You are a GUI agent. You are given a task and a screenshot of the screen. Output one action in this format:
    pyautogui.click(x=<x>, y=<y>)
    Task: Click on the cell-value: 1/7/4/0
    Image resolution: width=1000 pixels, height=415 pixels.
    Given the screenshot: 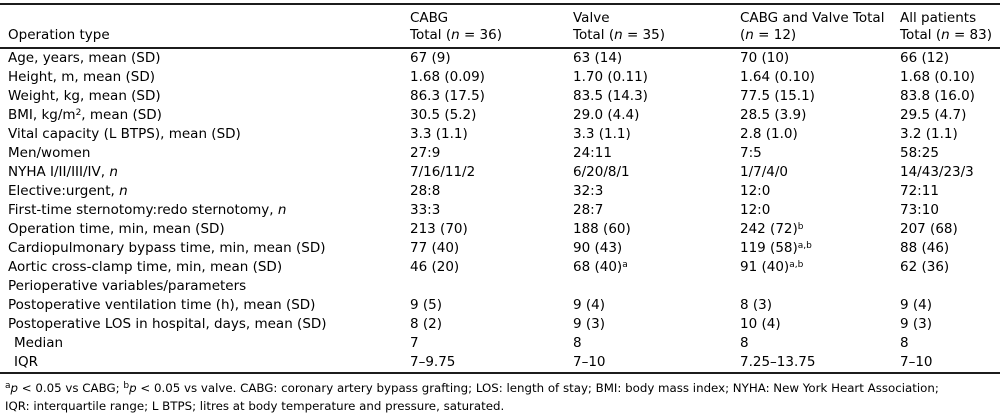 What is the action you would take?
    pyautogui.click(x=764, y=172)
    